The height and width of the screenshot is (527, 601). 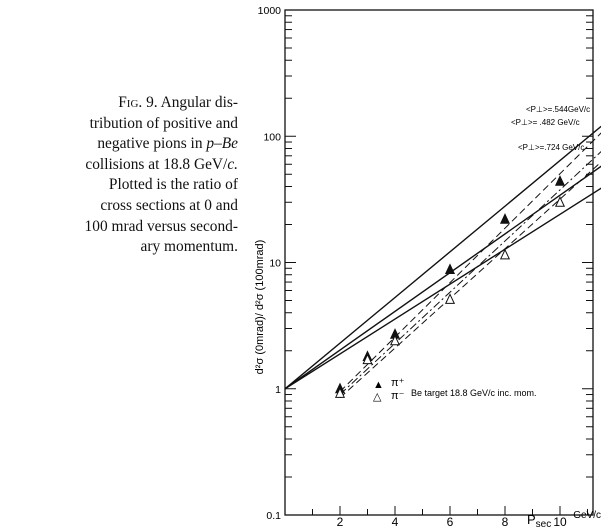 I want to click on legend: ▲ π⁺ △ π⁻ Be target 18.8 GeV/c inc. mom., so click(x=455, y=390).